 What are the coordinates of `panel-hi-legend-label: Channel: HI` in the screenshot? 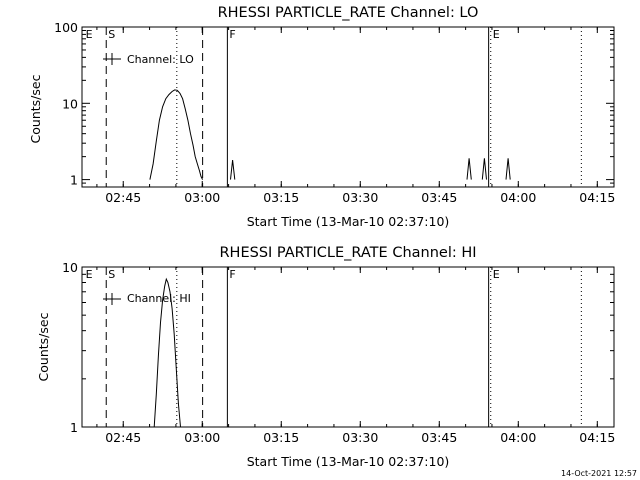 It's located at (159, 298).